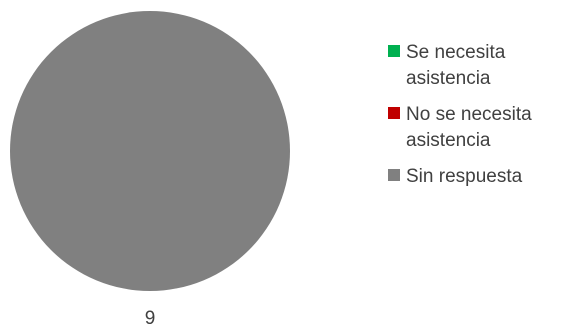 The width and height of the screenshot is (572, 326). What do you see at coordinates (469, 127) in the screenshot?
I see `legend-label: No se necesita asistencia` at bounding box center [469, 127].